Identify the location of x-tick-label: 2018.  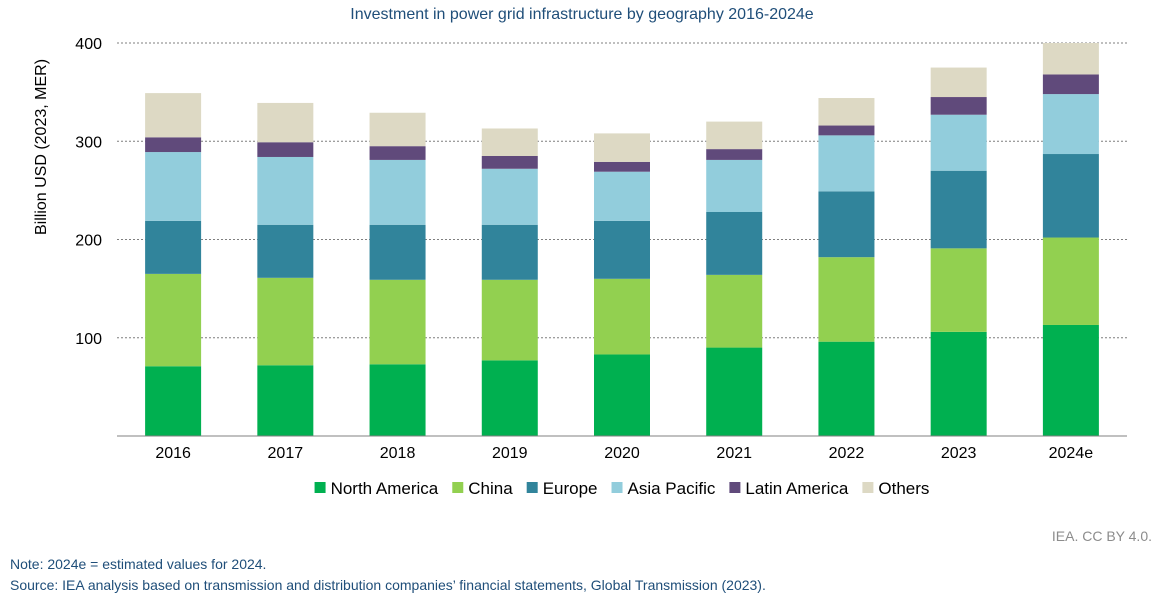
(398, 453).